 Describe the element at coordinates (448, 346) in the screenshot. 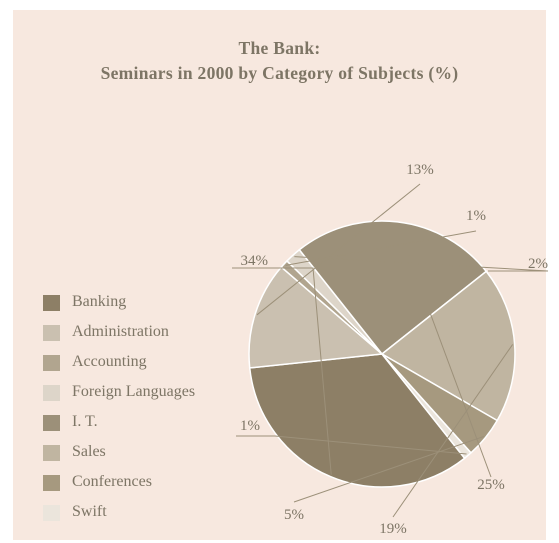

I see `pie-slice-sales` at that location.